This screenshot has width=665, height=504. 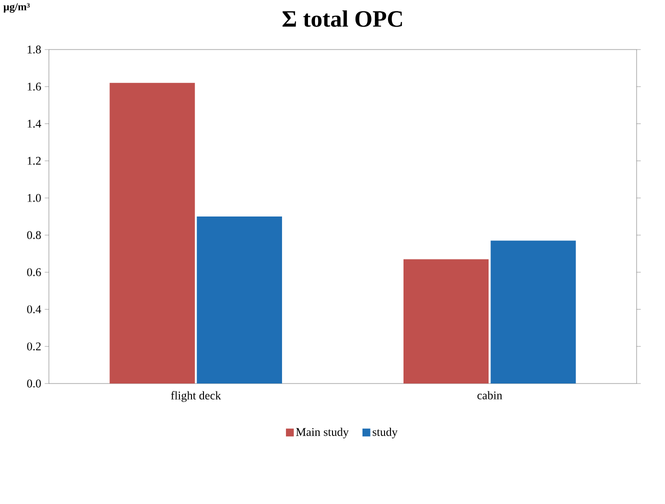 What do you see at coordinates (34, 86) in the screenshot?
I see `y-tick-label: 1.6` at bounding box center [34, 86].